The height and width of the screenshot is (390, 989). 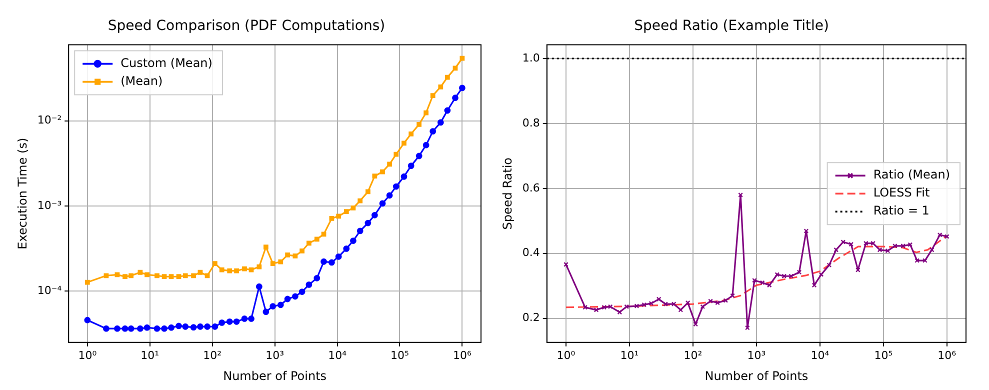 What do you see at coordinates (88, 355) in the screenshot?
I see `x-tick-label: 10⁰` at bounding box center [88, 355].